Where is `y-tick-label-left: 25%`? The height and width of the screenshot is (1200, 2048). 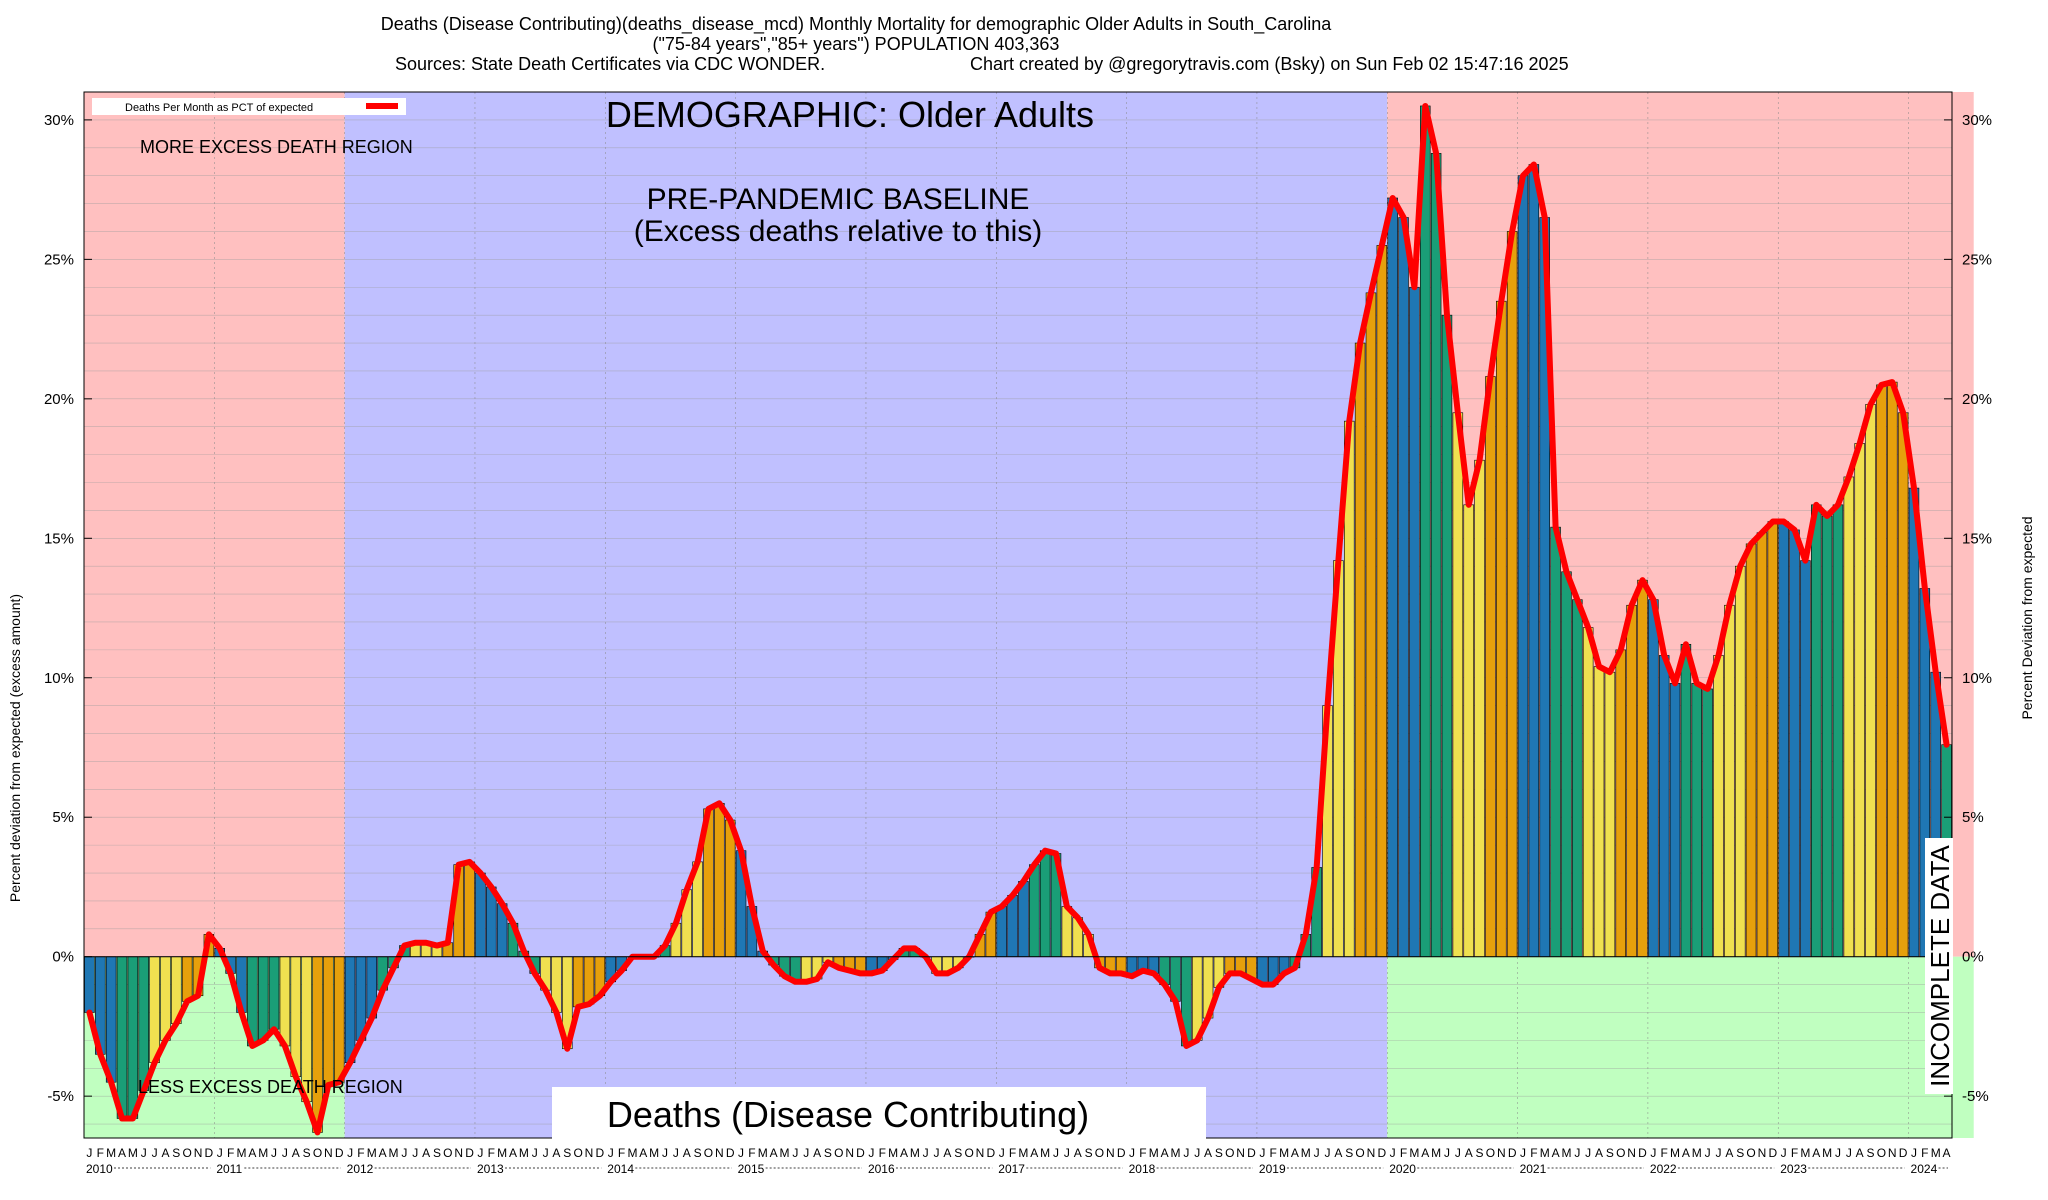 y-tick-label-left: 25% is located at coordinates (59, 259).